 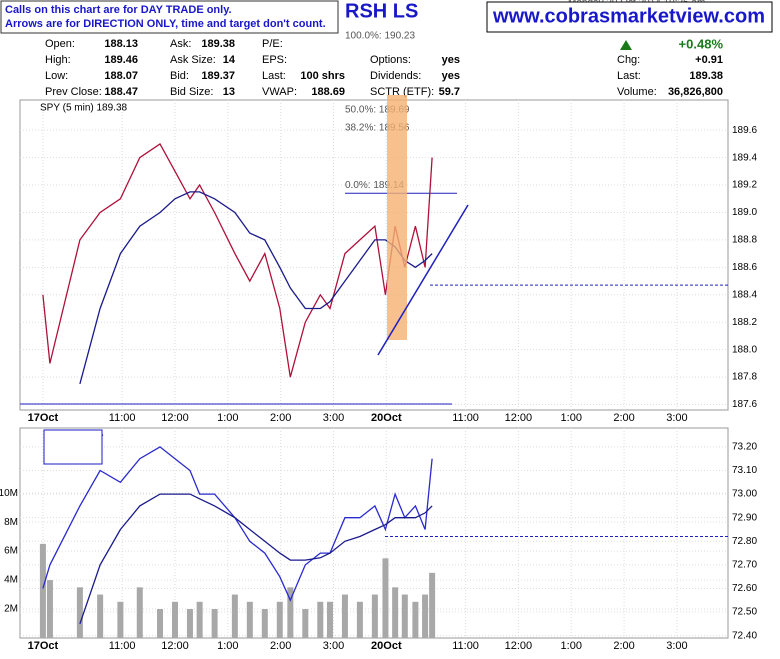 I want to click on y-tick-label: 189.4, so click(x=744, y=157).